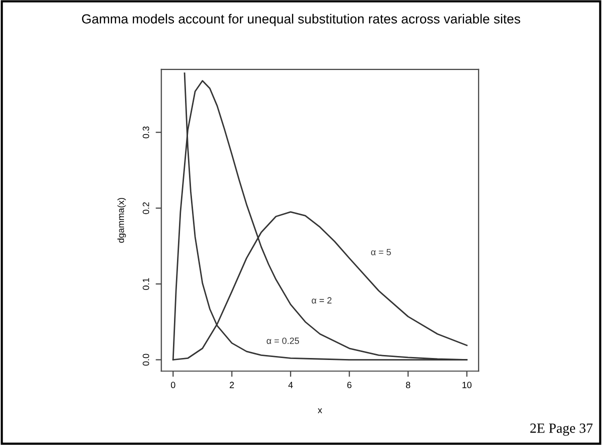 The height and width of the screenshot is (445, 602). I want to click on text: α = 5, so click(381, 252).